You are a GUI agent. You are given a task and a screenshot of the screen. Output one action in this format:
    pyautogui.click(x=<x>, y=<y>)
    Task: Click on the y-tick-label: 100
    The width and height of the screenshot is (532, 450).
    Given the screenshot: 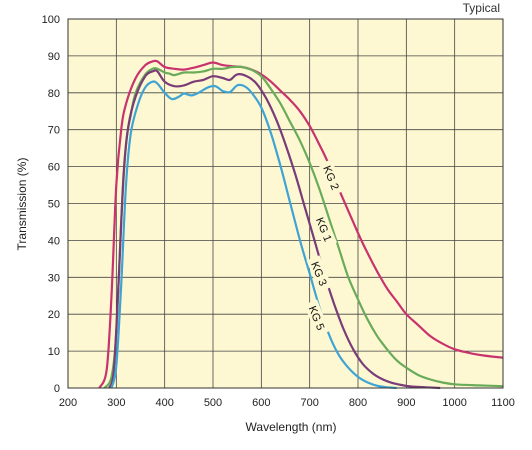 What is the action you would take?
    pyautogui.click(x=51, y=20)
    